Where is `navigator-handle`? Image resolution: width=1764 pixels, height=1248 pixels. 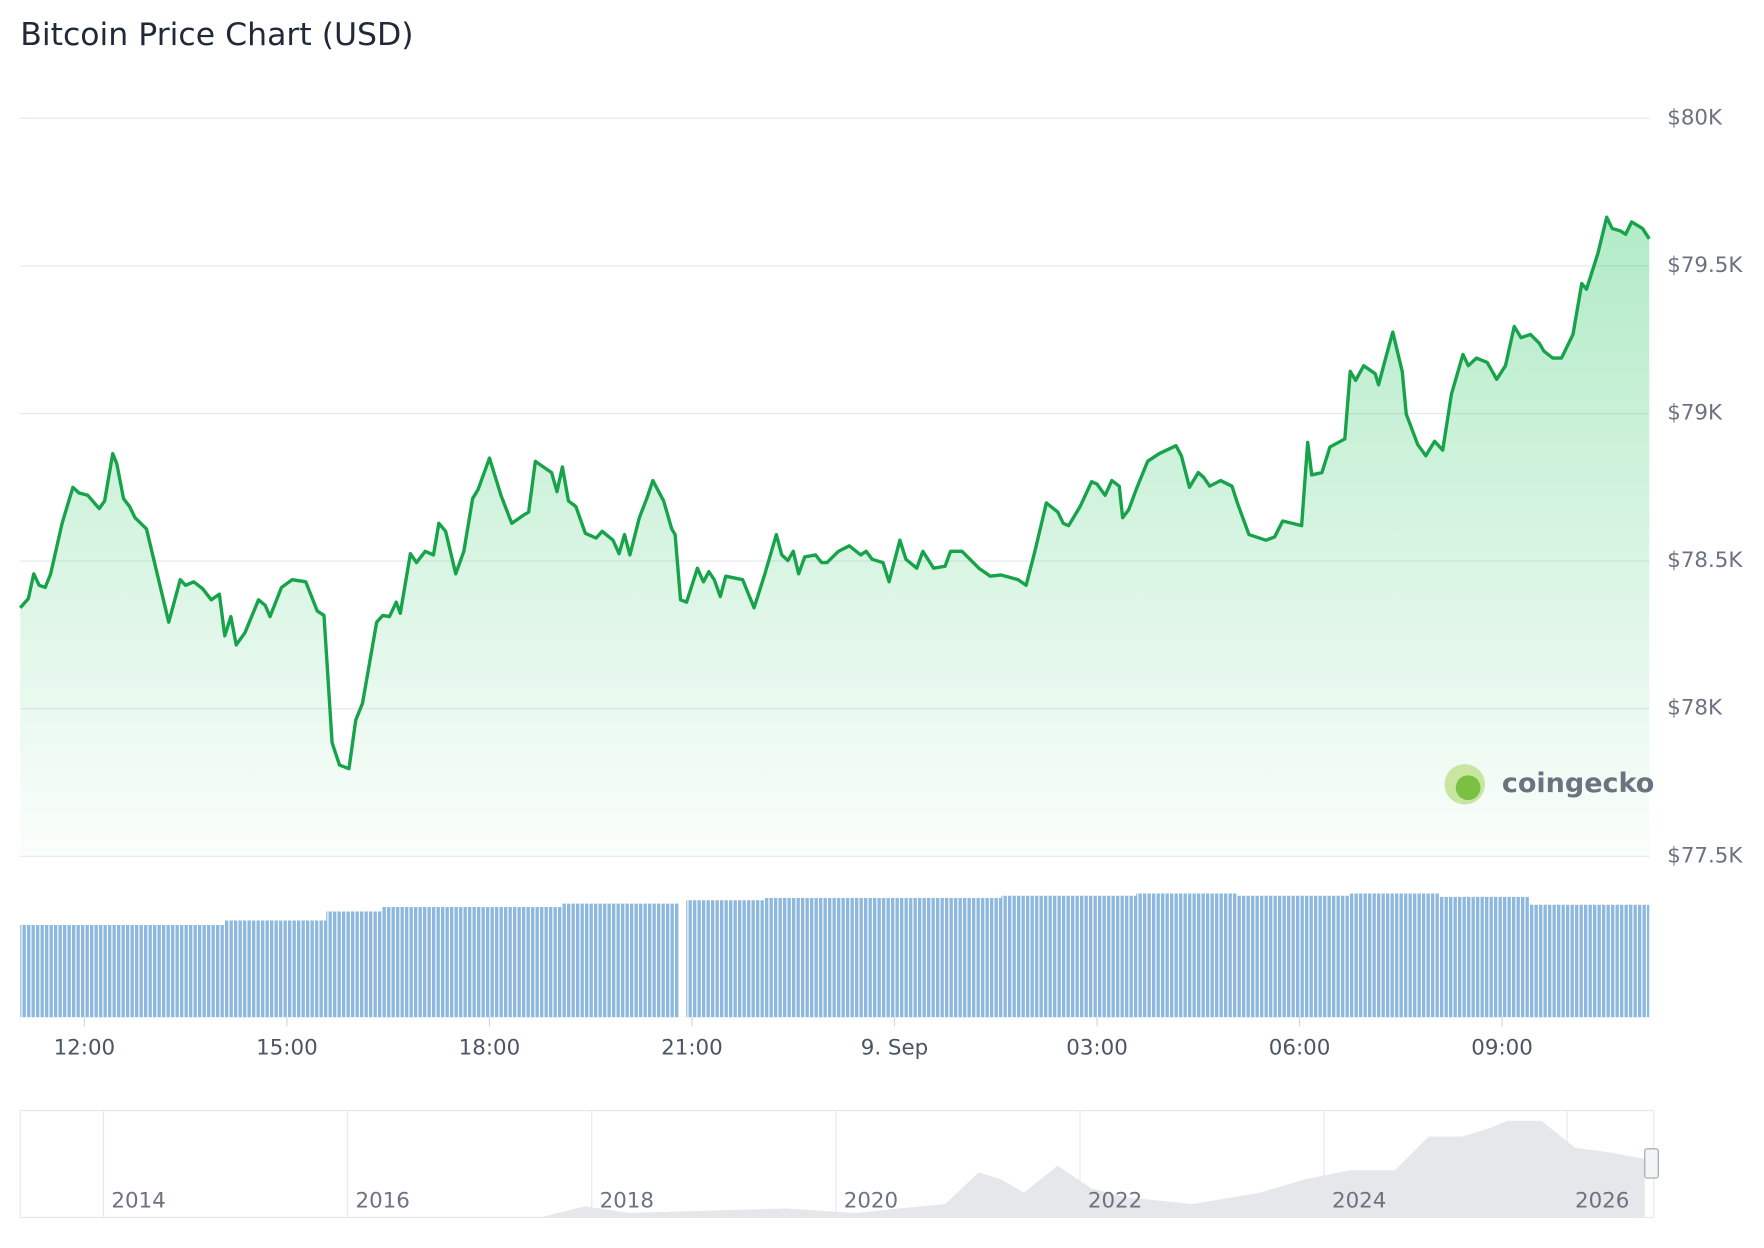
navigator-handle is located at coordinates (1651, 1163).